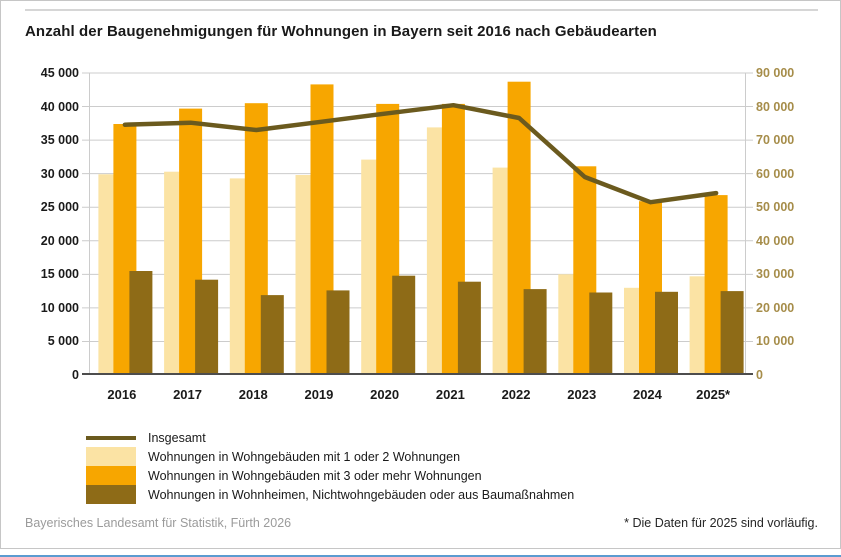 Image resolution: width=841 pixels, height=557 pixels. I want to click on bar-series2-2025*, so click(732, 333).